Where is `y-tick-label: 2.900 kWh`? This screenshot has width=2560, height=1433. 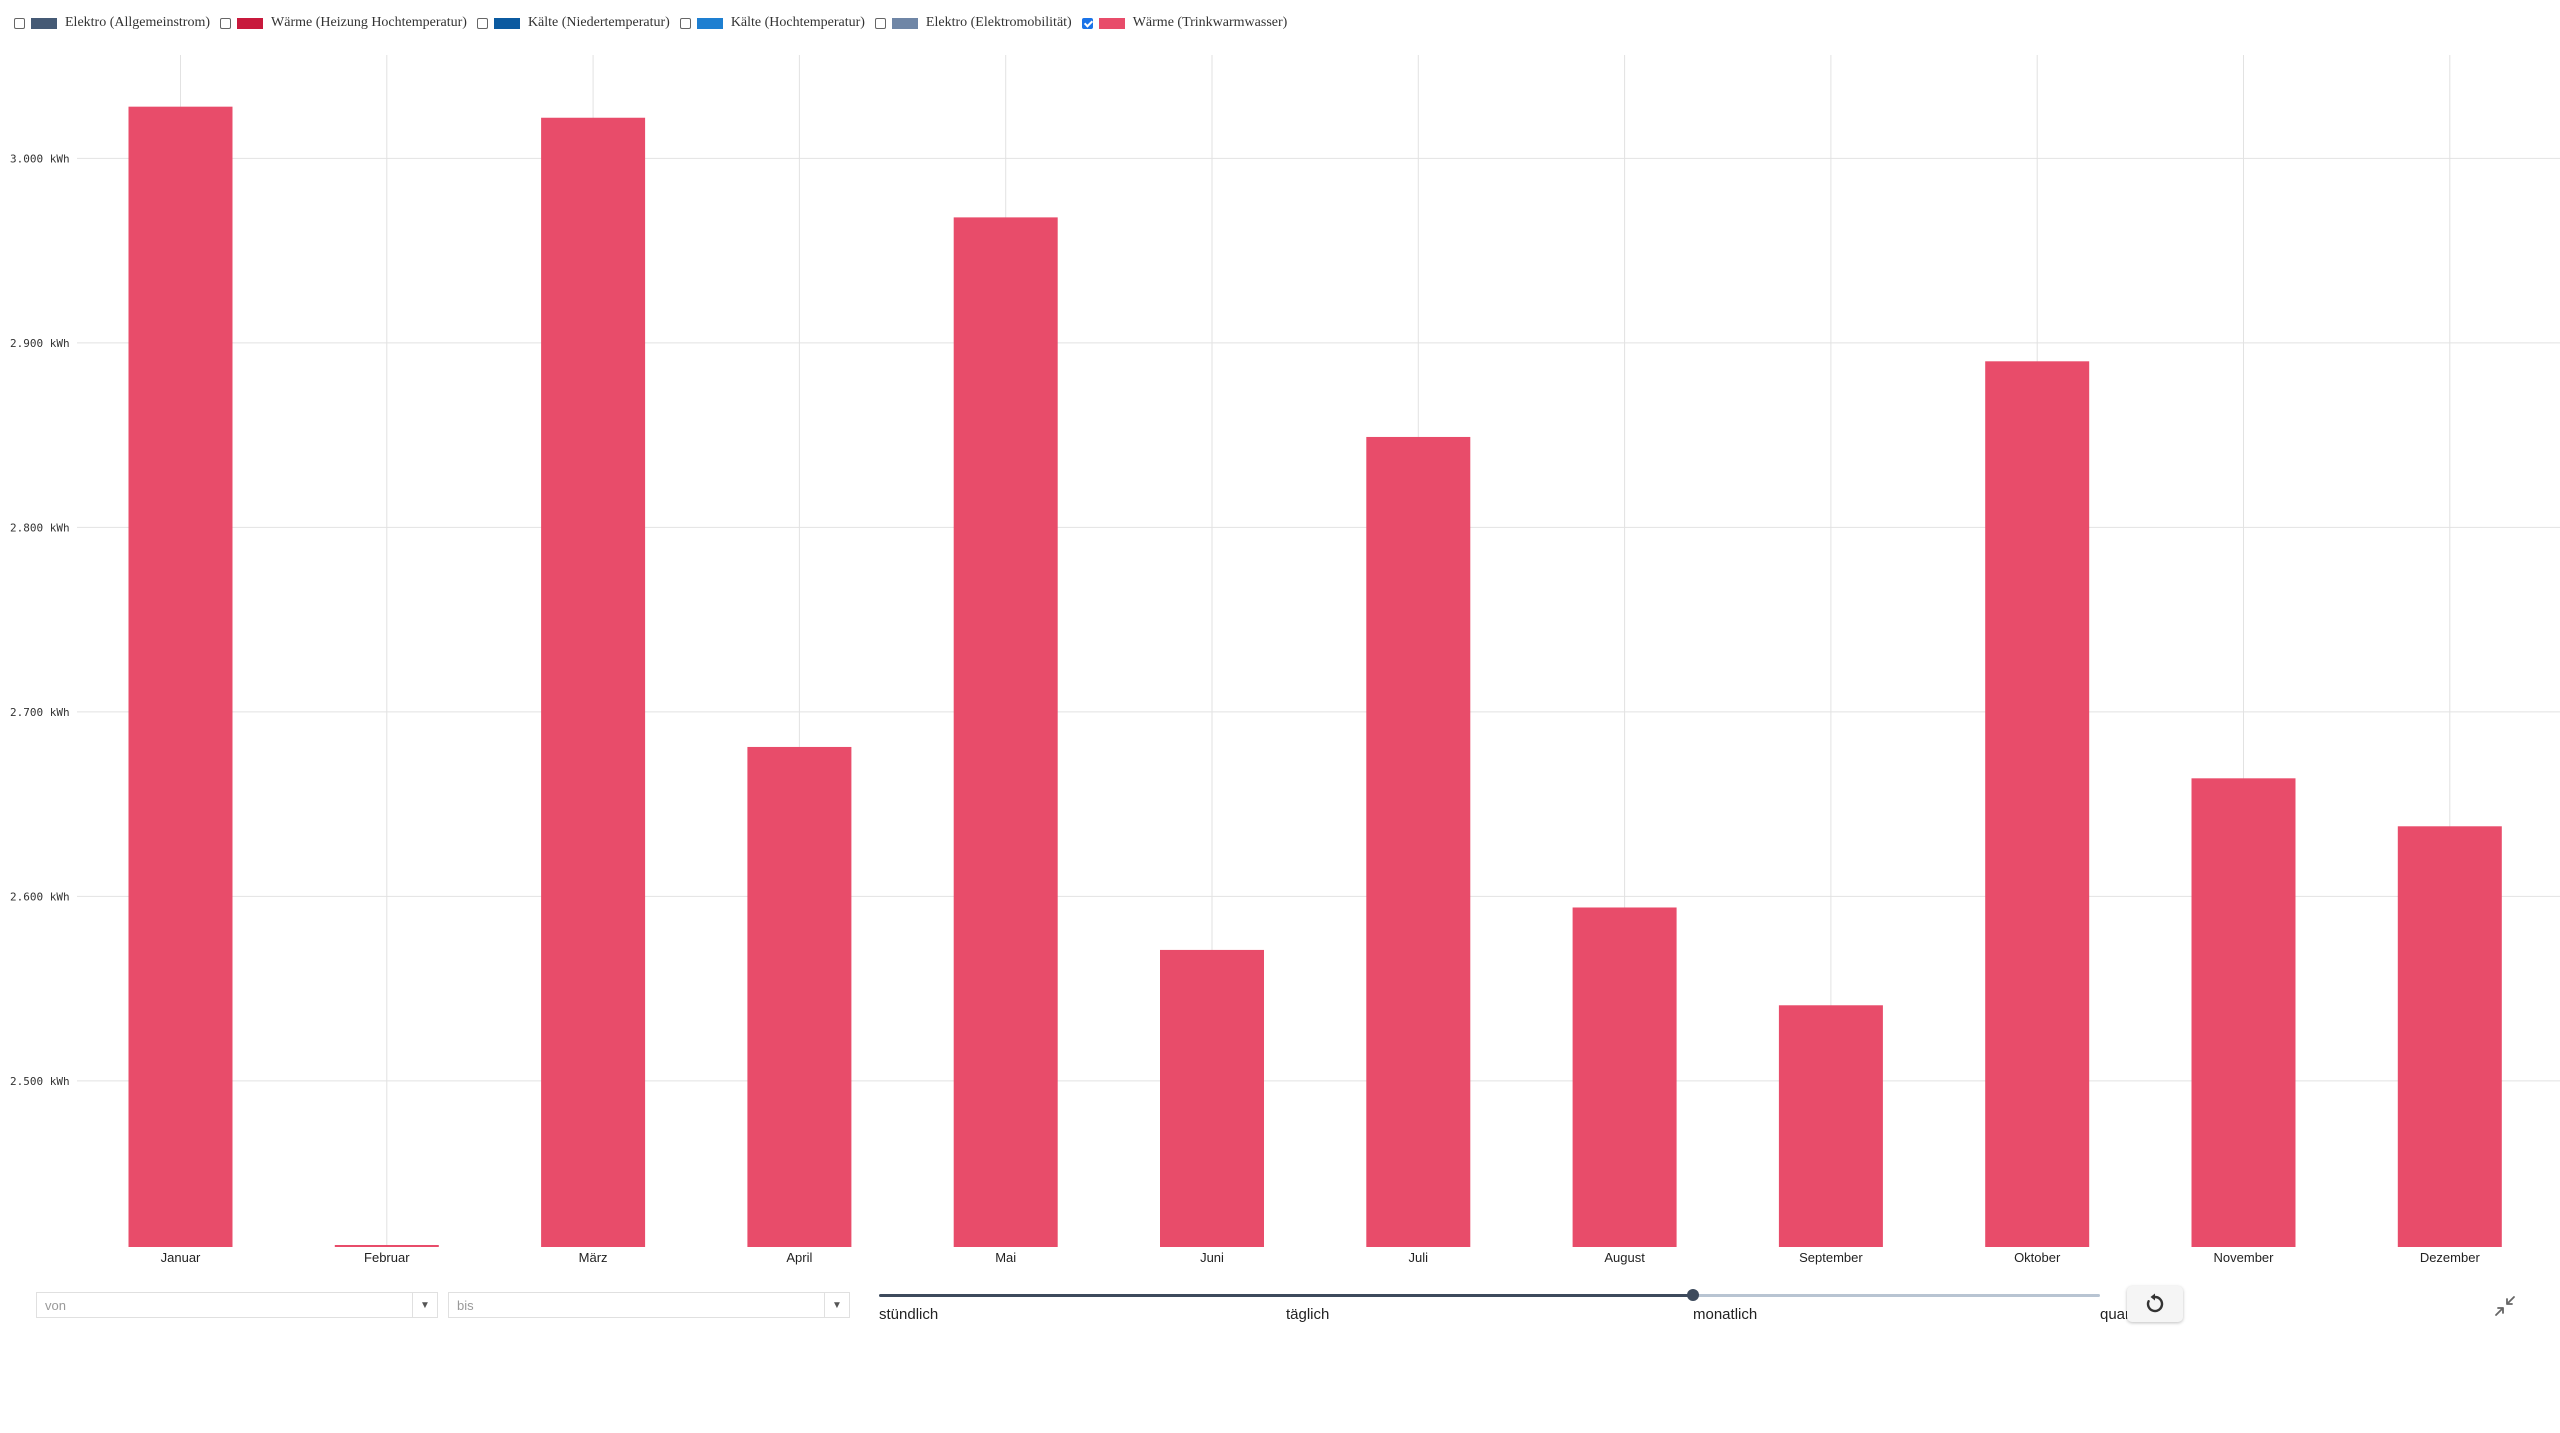 y-tick-label: 2.900 kWh is located at coordinates (40, 343).